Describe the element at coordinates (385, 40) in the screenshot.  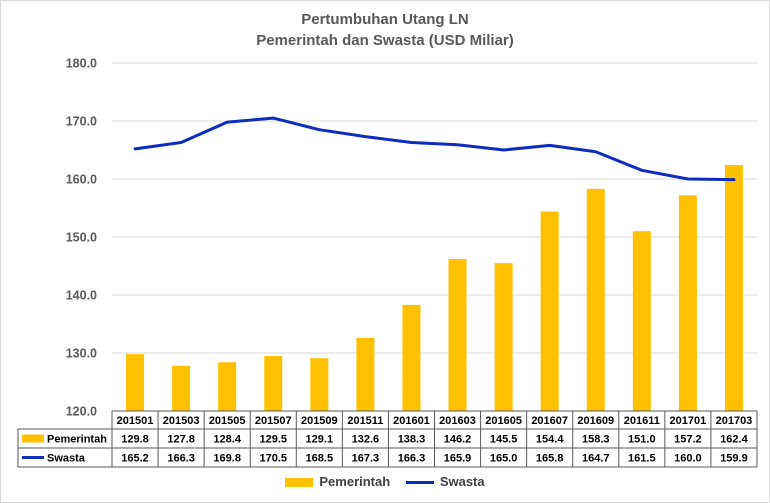
I see `chart-subtitle: Pemerintah dan Swasta (USD Miliar)` at that location.